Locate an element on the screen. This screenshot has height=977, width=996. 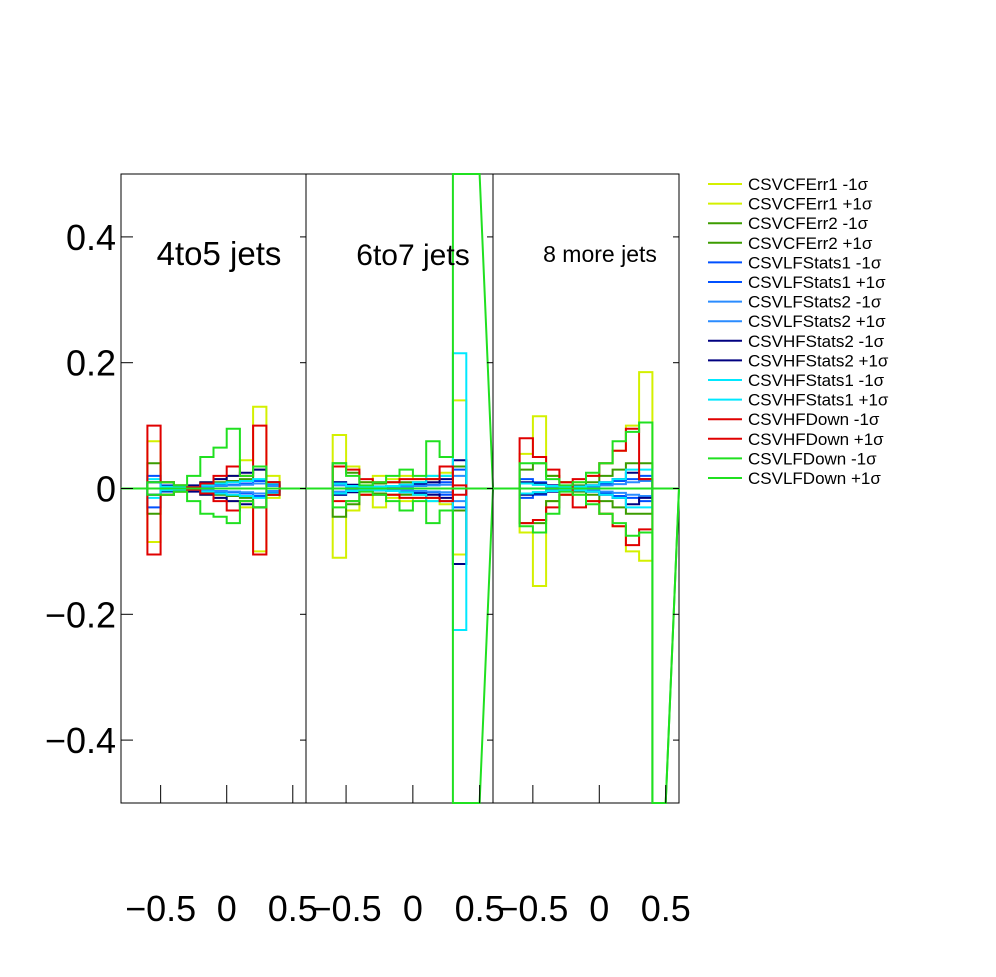
legend-entry: CSVLFStats1 +1σ is located at coordinates (797, 282).